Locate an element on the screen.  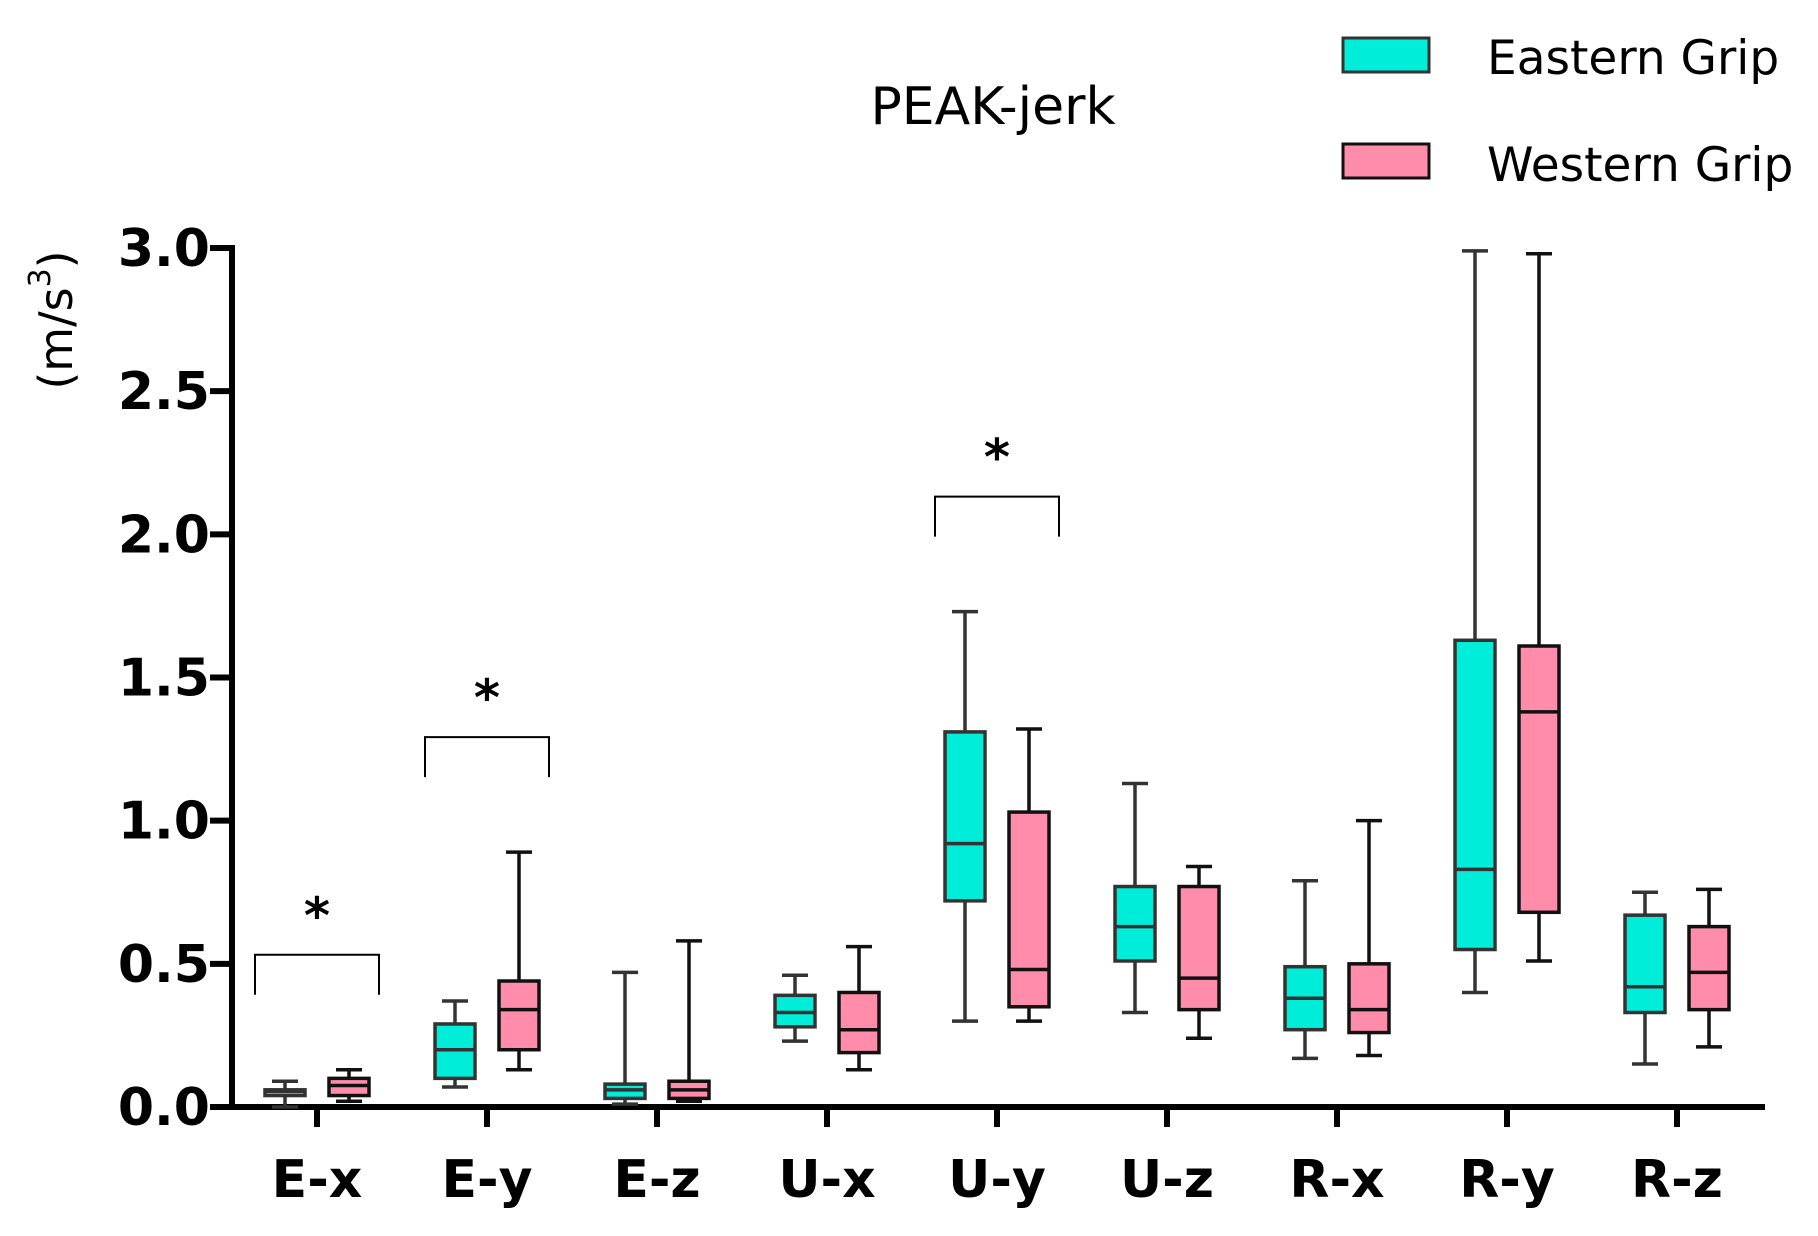
x-tick-label: R-z is located at coordinates (1677, 1180).